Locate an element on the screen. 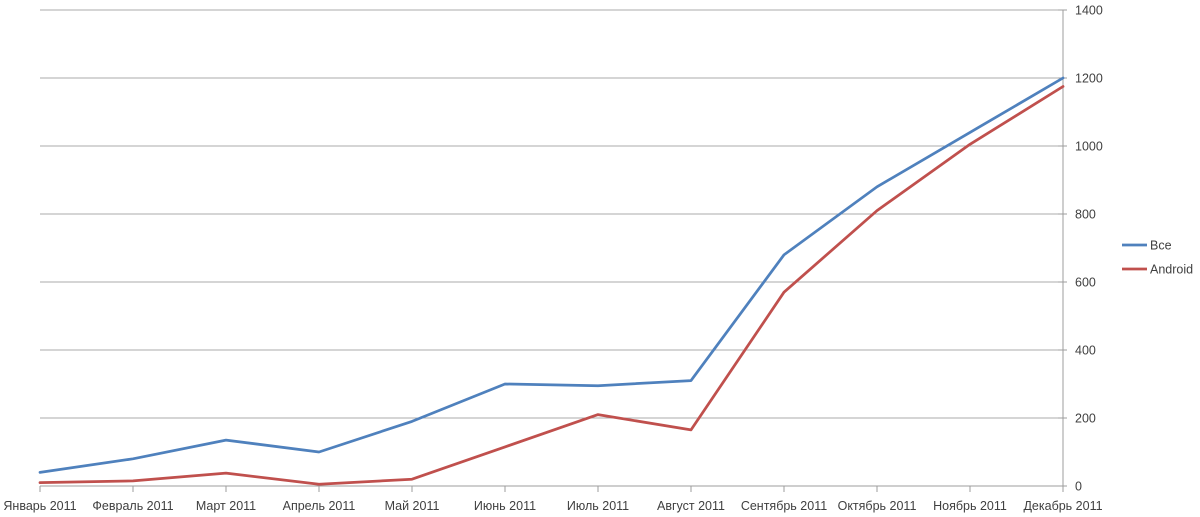  x-axis-label-7: Август 2011 is located at coordinates (691, 506).